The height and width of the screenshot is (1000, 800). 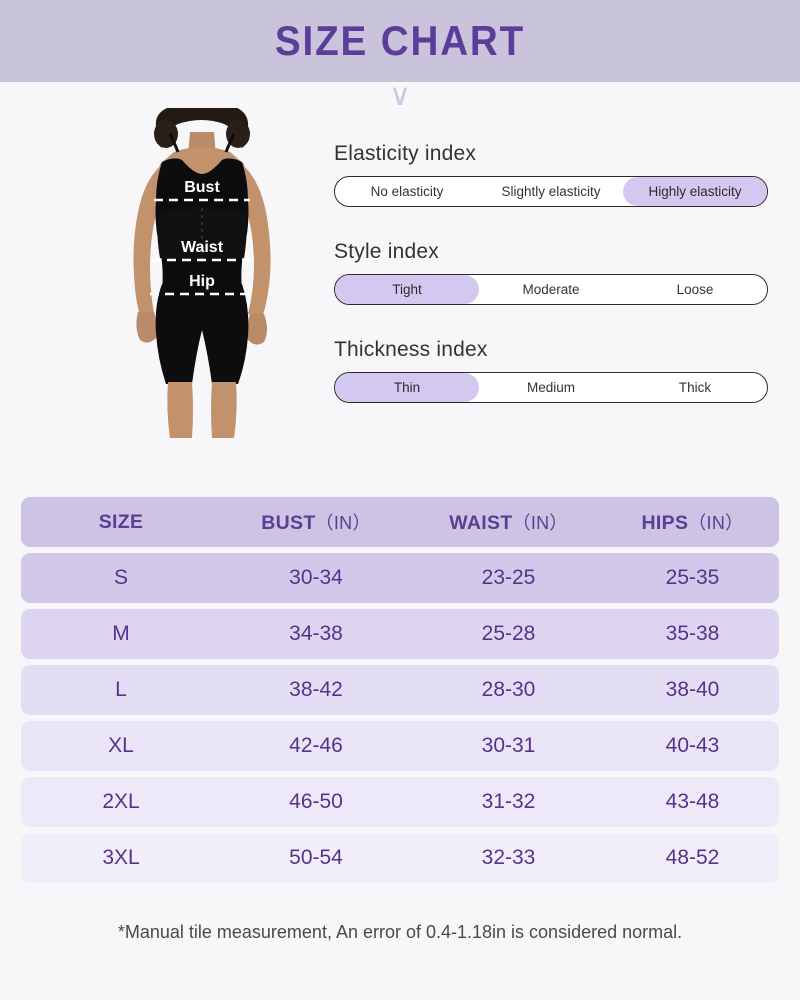 I want to click on page-title: SIZE CHART, so click(x=400, y=40).